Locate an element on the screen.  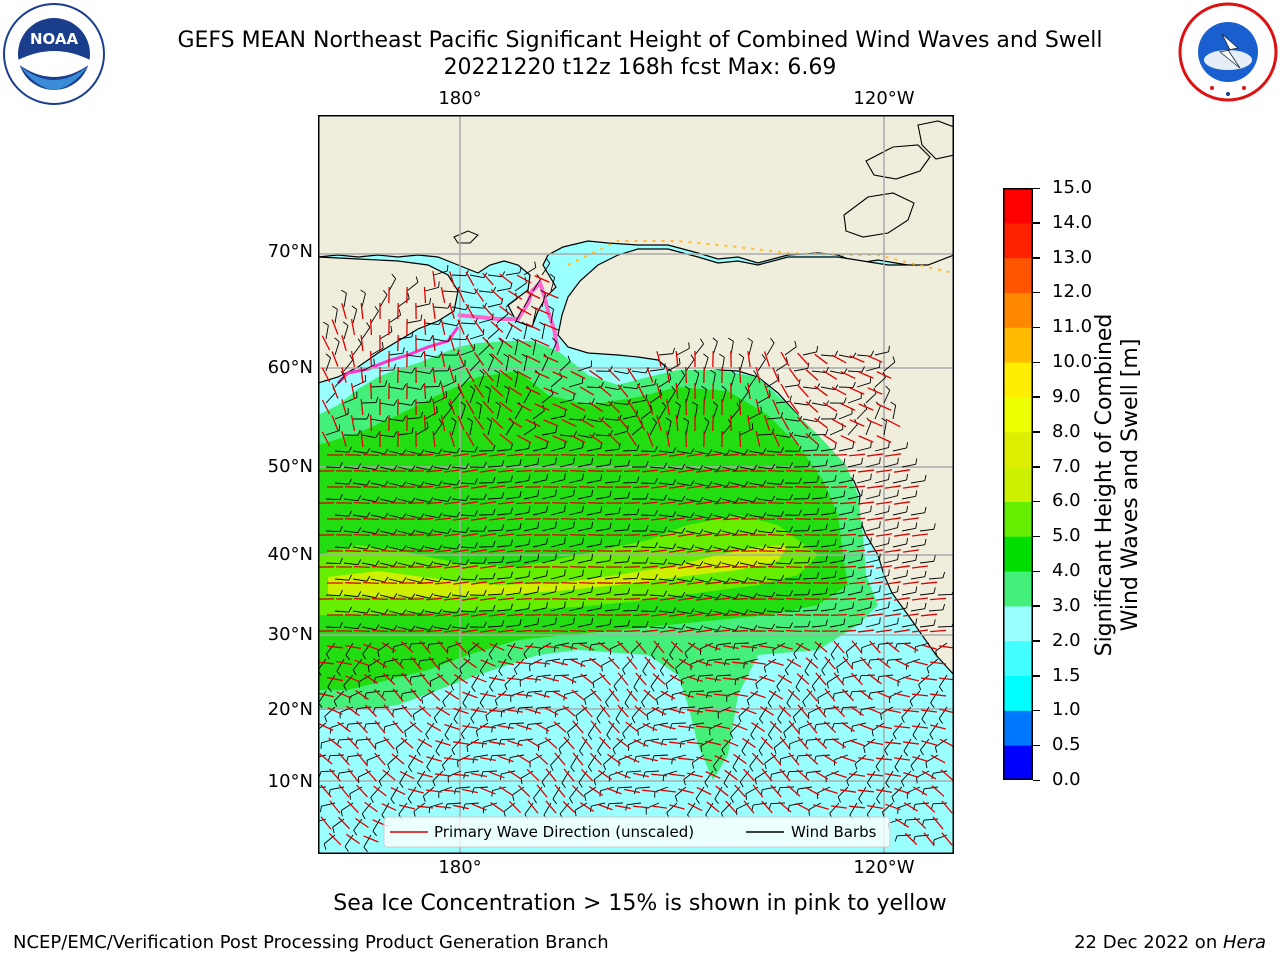
colorbar-tick is located at coordinates (1036, 467).